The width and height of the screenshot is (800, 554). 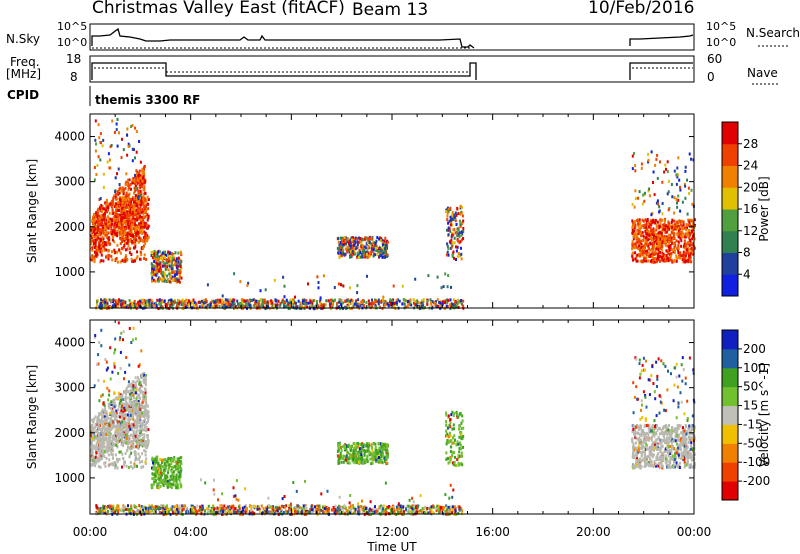 What do you see at coordinates (762, 73) in the screenshot?
I see `nave-label: Nave` at bounding box center [762, 73].